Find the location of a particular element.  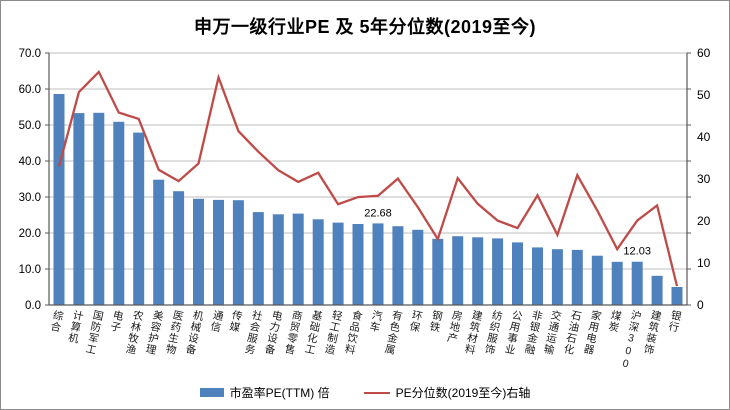

y-axis-label-left: 20.0 is located at coordinates (30, 234).